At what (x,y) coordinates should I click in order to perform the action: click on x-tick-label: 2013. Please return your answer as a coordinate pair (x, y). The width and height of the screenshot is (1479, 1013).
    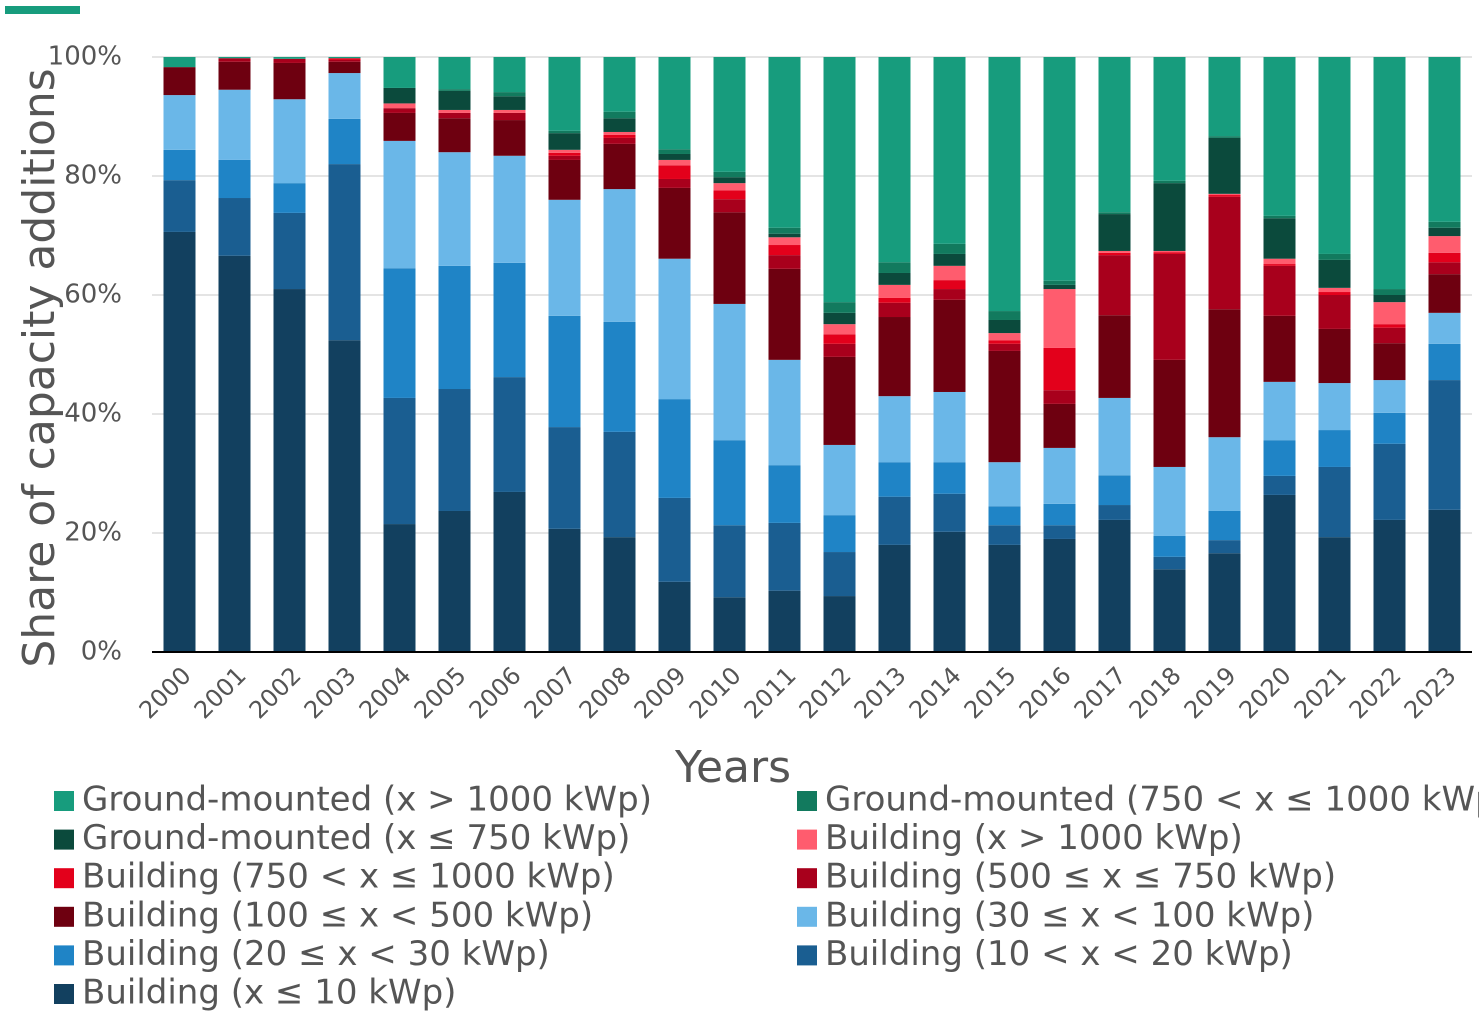
    Looking at the image, I should click on (880, 692).